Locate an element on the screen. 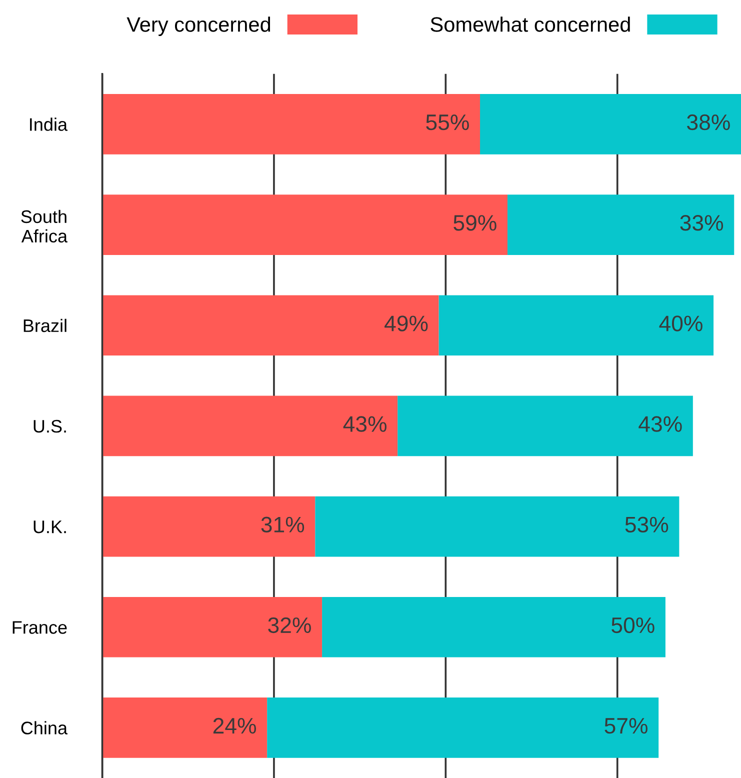 The image size is (741, 778). data-label: 53% is located at coordinates (646, 524).